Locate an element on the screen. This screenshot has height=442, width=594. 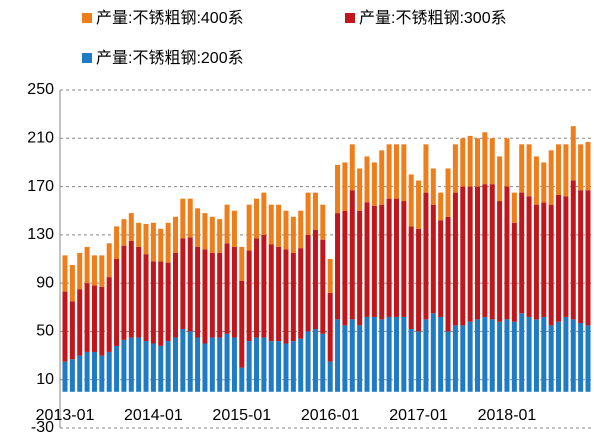
y-tick-label: 90 is located at coordinates (45, 282).